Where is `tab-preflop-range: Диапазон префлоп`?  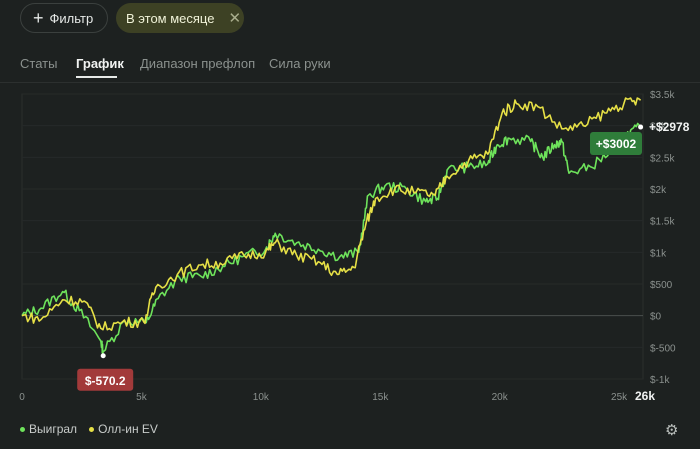 tab-preflop-range: Диапазон префлоп is located at coordinates (198, 63).